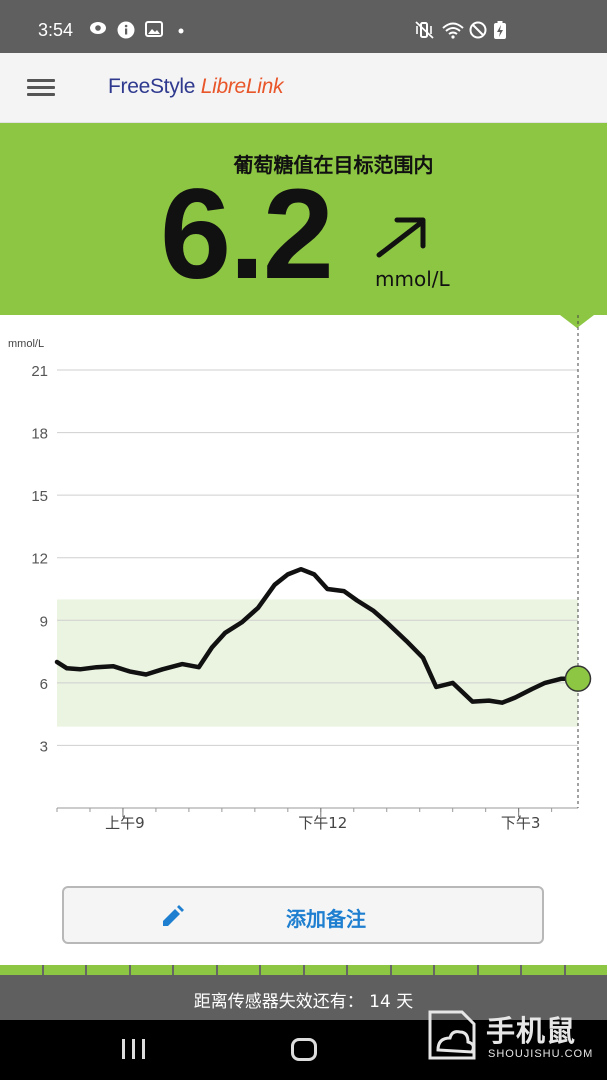  I want to click on watermark-subtitle: SHOUJISHU.COM, so click(541, 1054).